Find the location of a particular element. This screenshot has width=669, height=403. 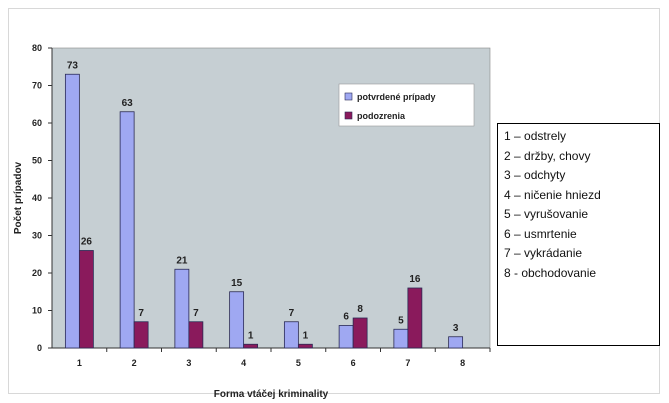

x-tick-label: 5 is located at coordinates (298, 363).